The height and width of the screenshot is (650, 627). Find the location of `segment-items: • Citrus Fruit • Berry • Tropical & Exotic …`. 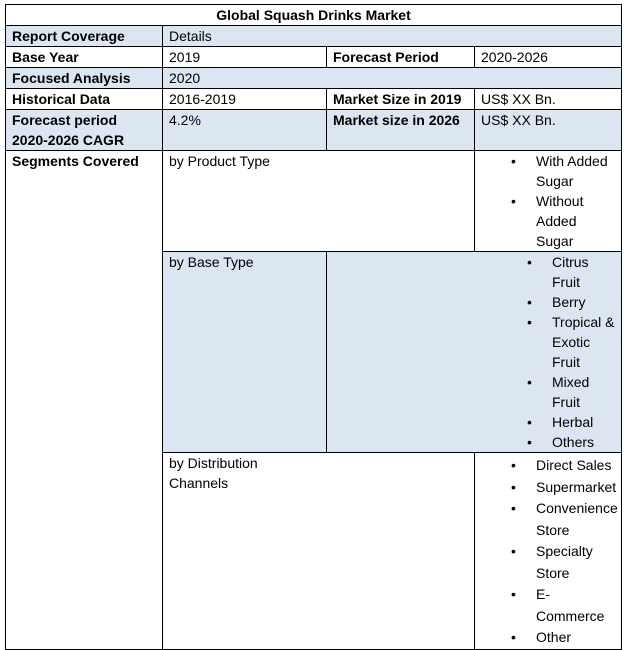

segment-items: • Citrus Fruit • Berry • Tropical & Exotic … is located at coordinates (474, 352).